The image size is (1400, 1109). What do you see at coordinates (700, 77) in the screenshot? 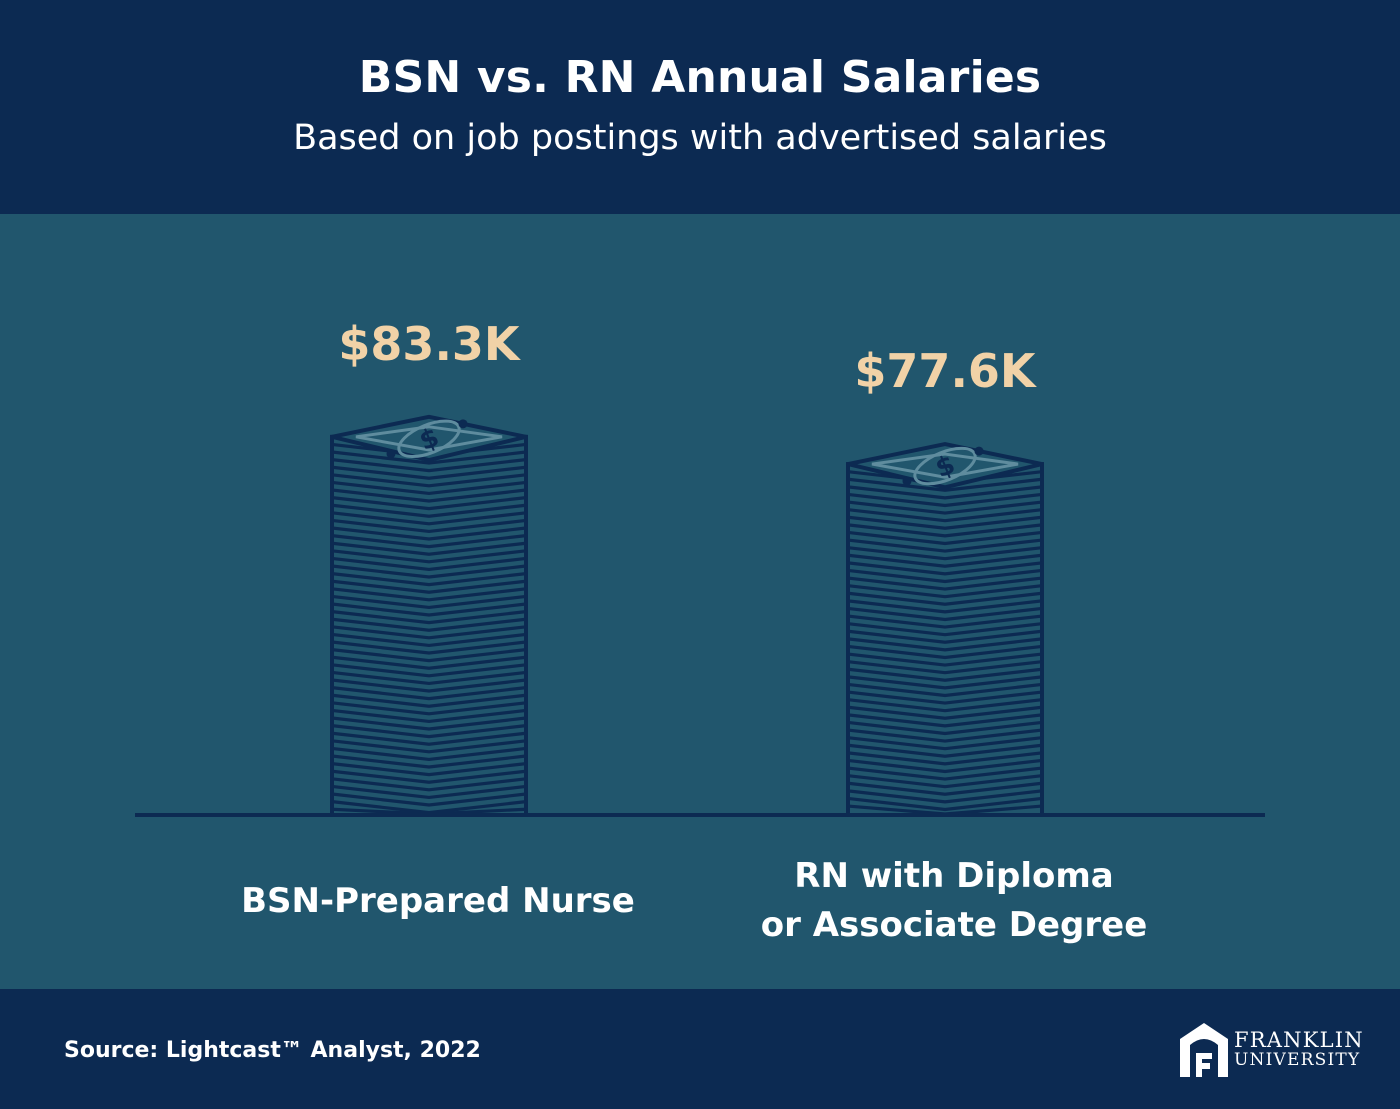
I see `chart-title: BSN vs. RN Annual Salaries` at bounding box center [700, 77].